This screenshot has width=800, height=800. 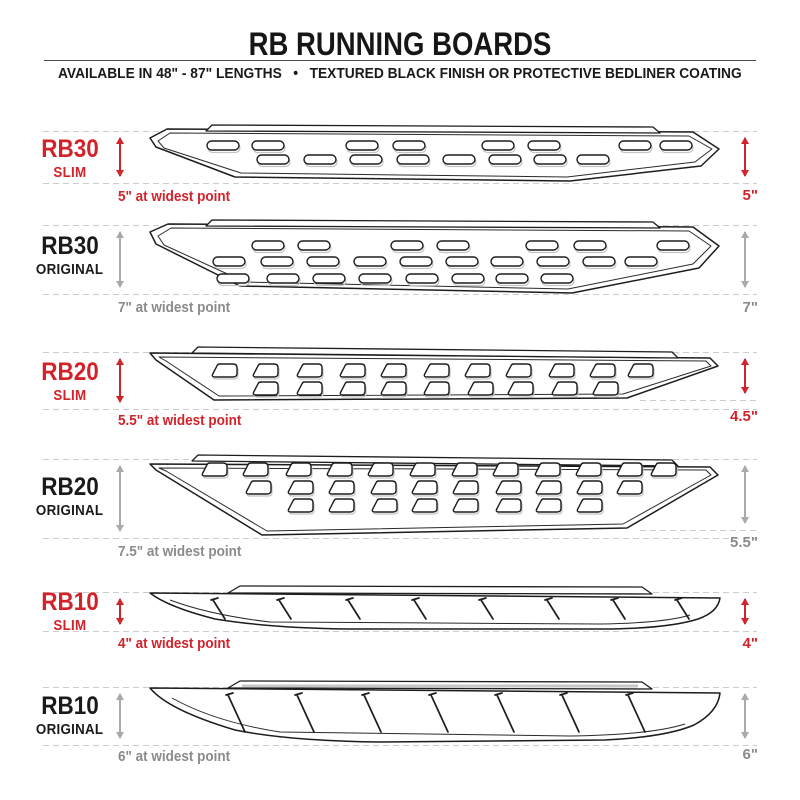 What do you see at coordinates (180, 420) in the screenshot?
I see `width-note: 5.5" at widest point` at bounding box center [180, 420].